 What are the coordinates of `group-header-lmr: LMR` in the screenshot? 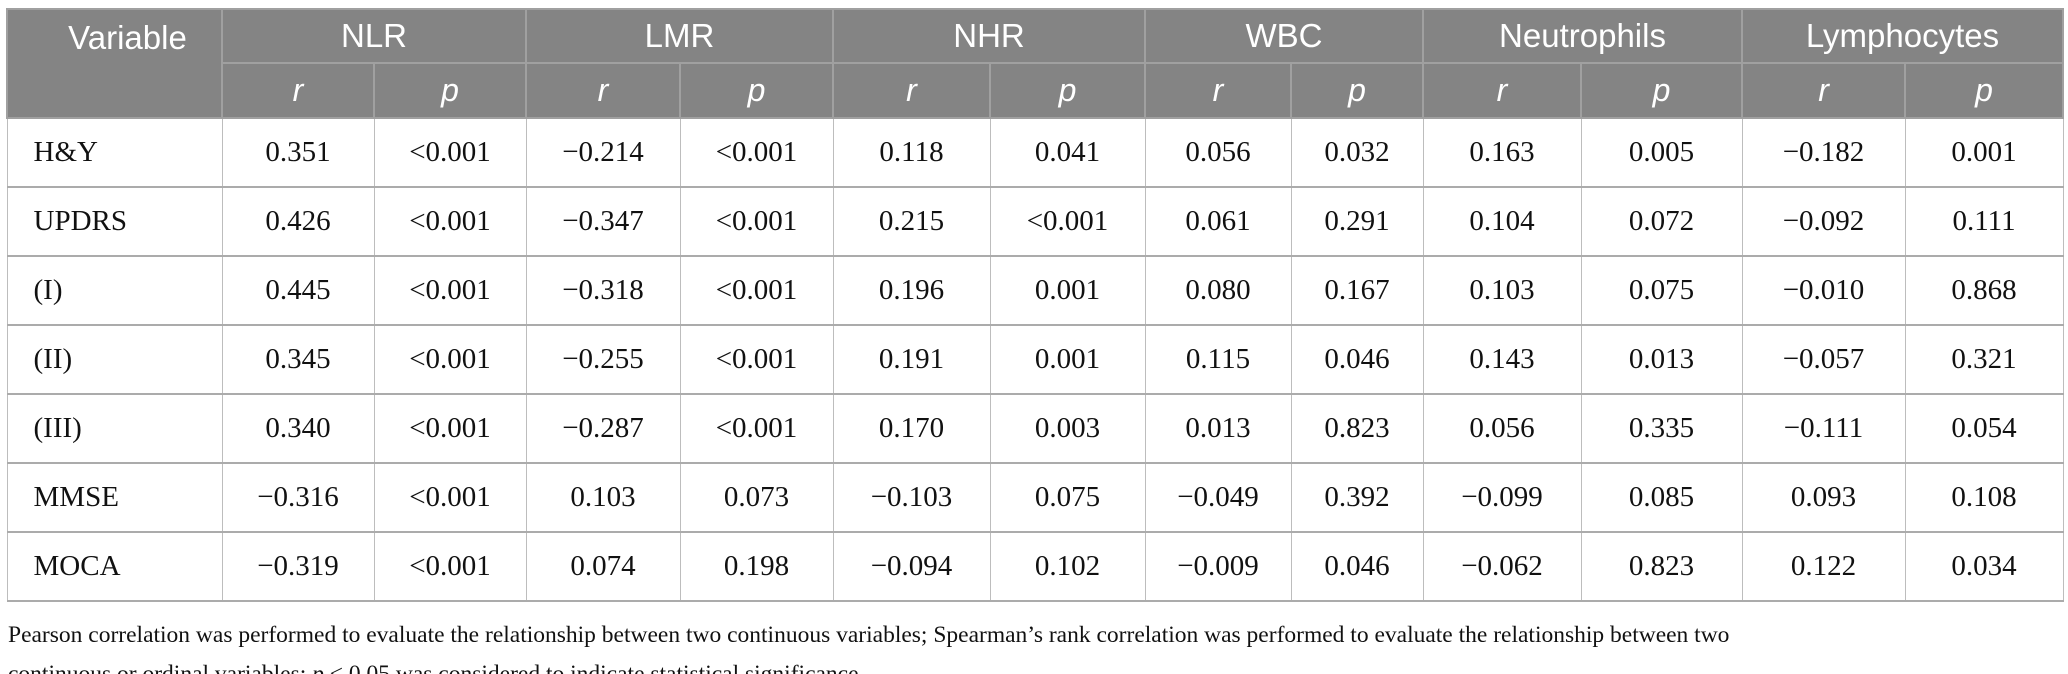 It's located at (679, 36).